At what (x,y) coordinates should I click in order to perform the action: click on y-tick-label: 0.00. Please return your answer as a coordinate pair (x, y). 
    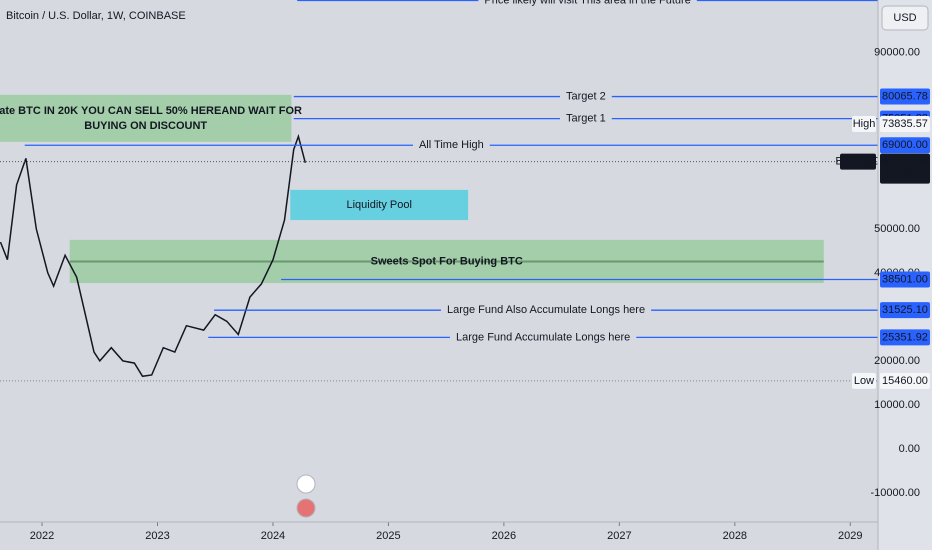
    Looking at the image, I should click on (909, 449).